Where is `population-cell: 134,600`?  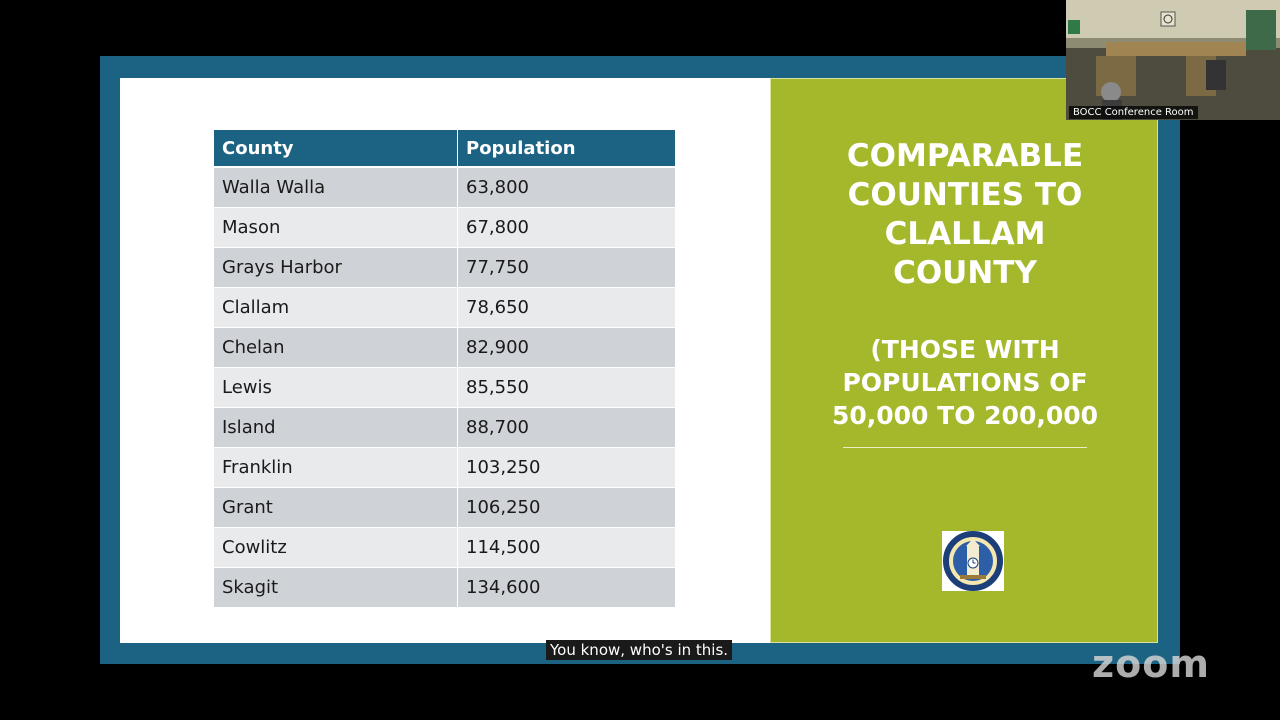
population-cell: 134,600 is located at coordinates (566, 588).